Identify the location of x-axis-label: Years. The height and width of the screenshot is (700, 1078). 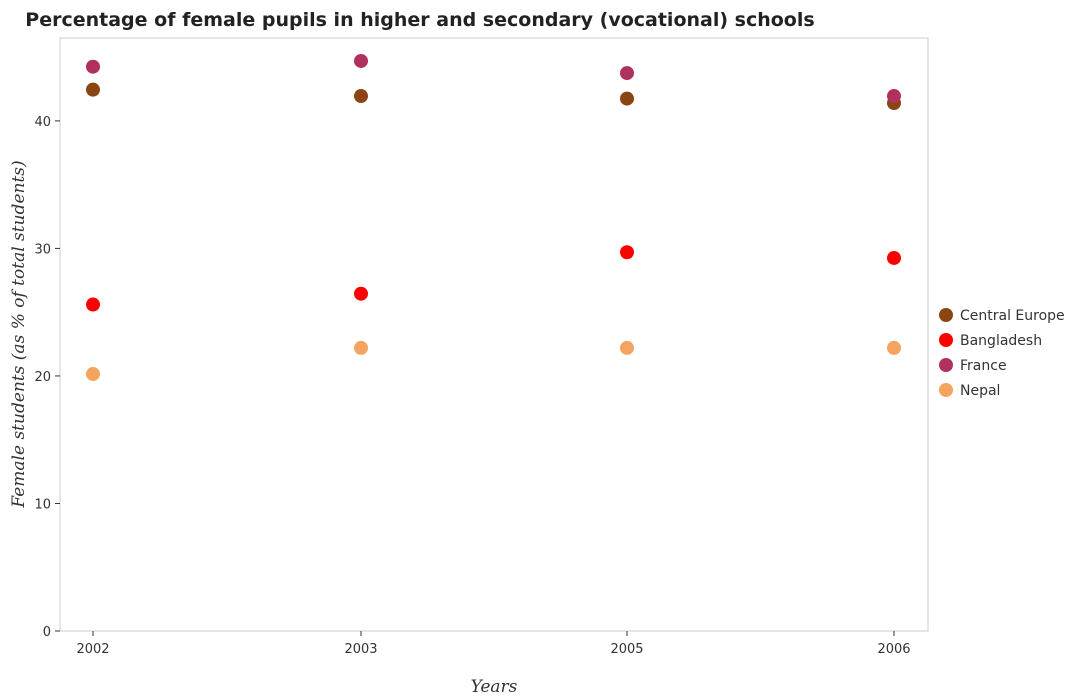
(494, 687).